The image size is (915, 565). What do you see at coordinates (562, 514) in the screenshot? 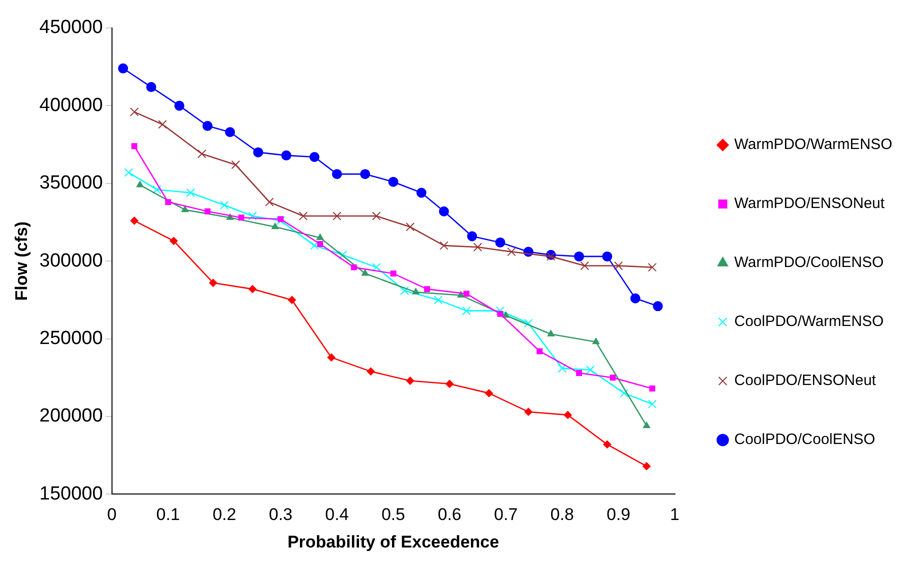
I see `x-tick-label: 0.8` at bounding box center [562, 514].